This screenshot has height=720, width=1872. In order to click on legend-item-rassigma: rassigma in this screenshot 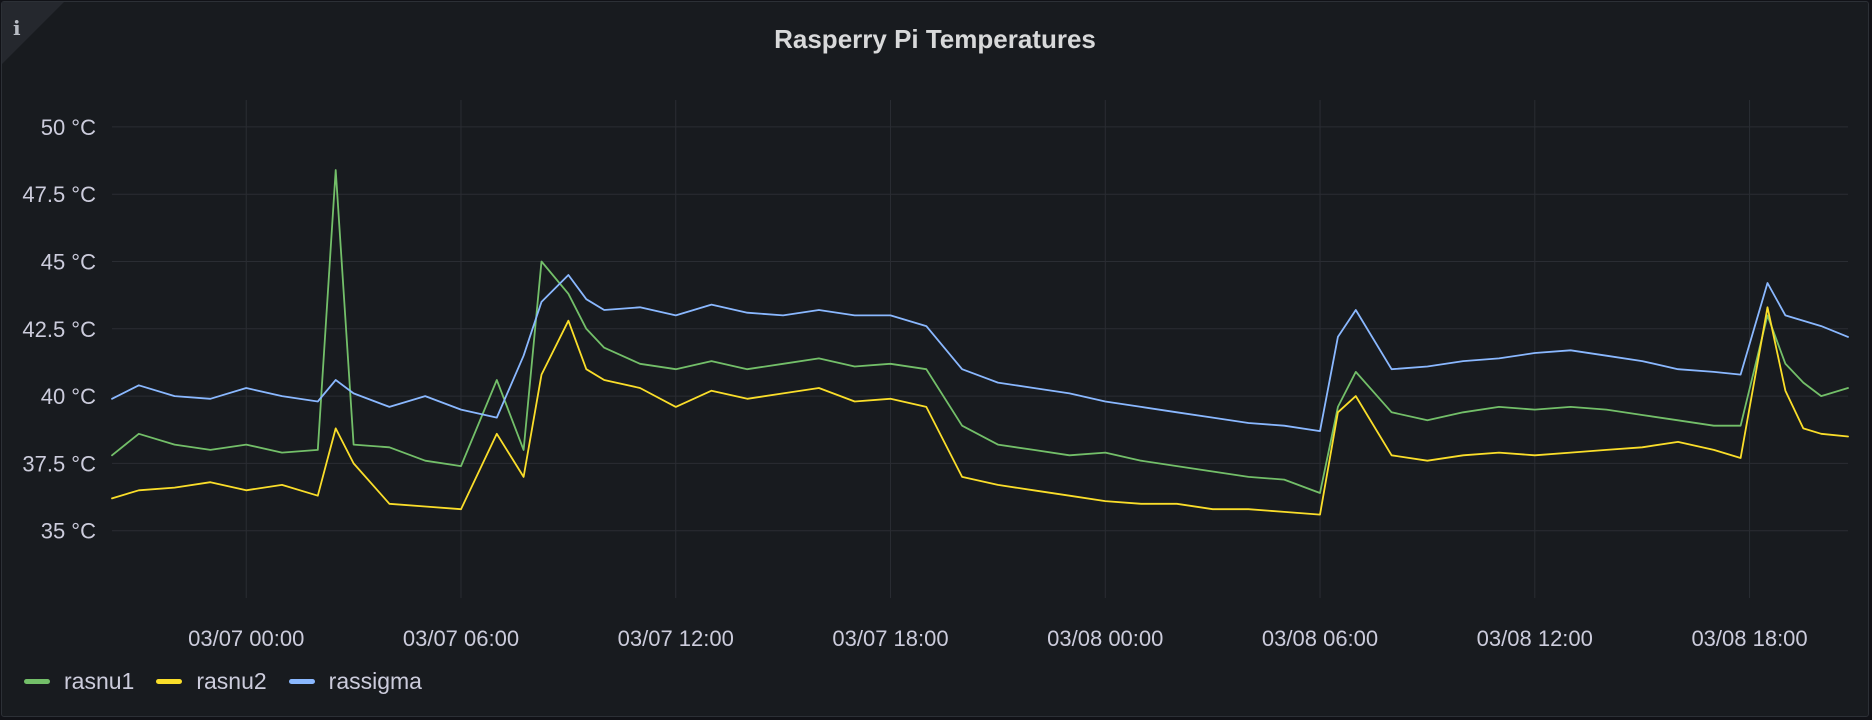, I will do `click(355, 681)`.